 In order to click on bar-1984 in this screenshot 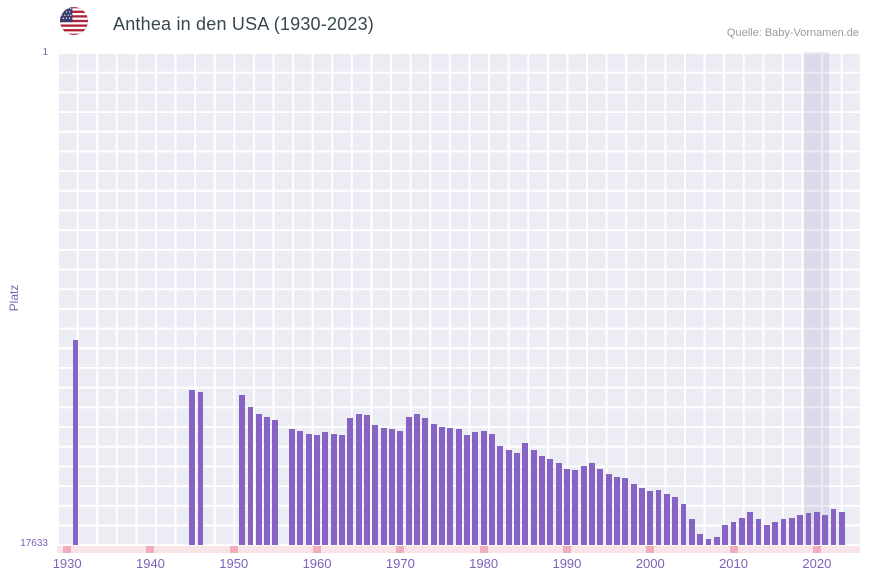, I will do `click(517, 499)`.